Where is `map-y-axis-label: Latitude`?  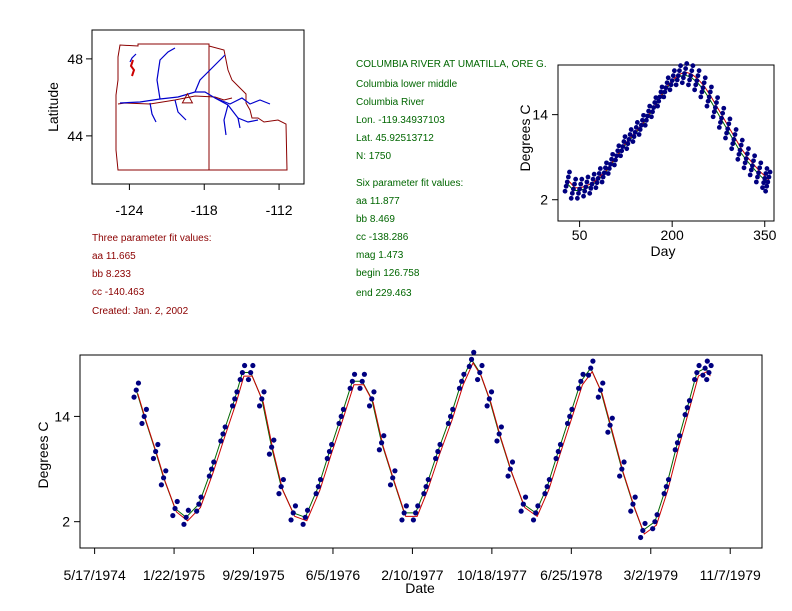
map-y-axis-label: Latitude is located at coordinates (53, 107).